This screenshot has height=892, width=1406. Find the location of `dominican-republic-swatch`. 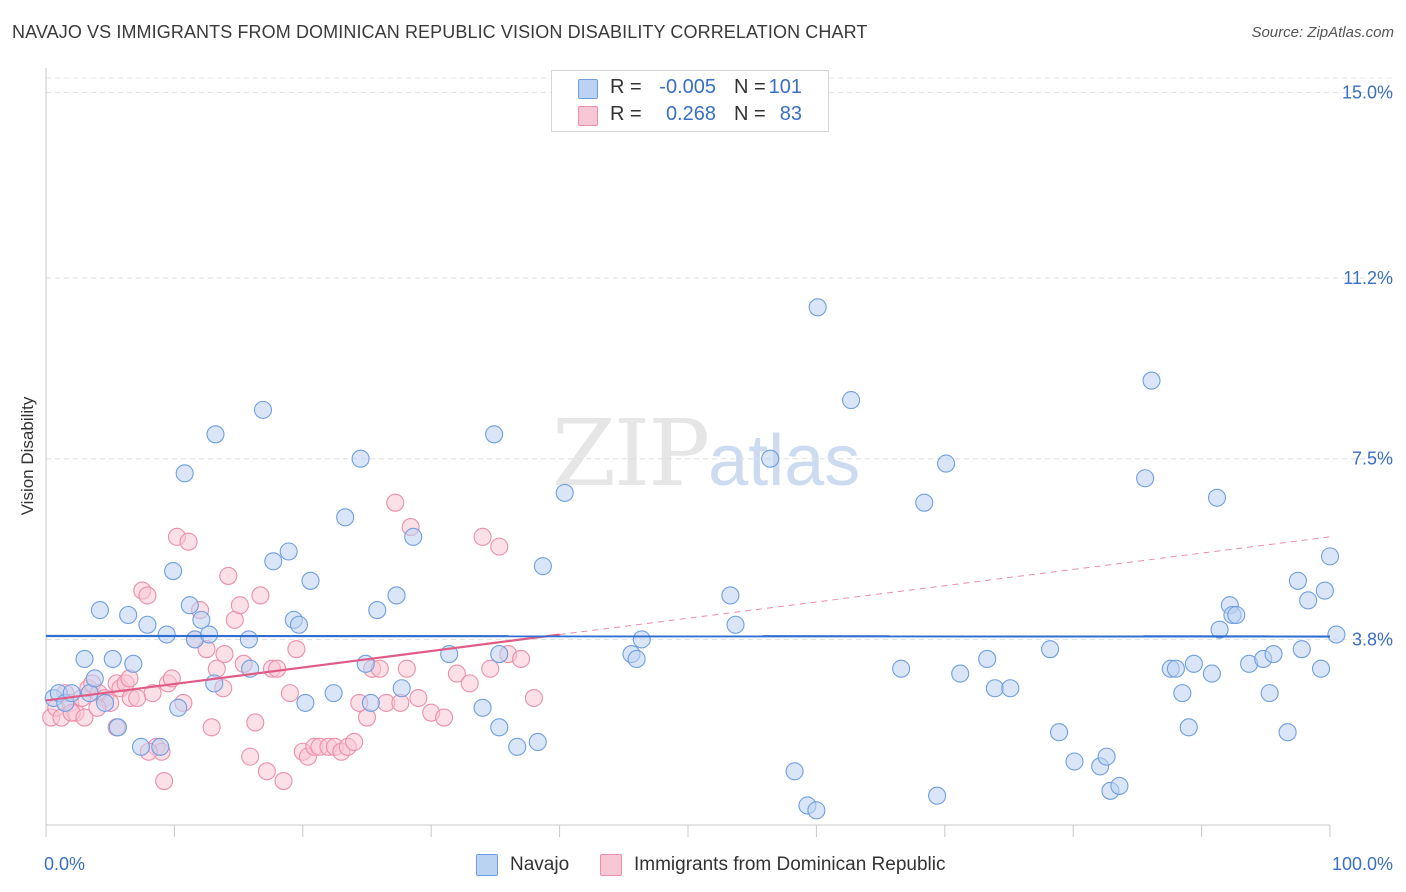

dominican-republic-swatch is located at coordinates (588, 116).